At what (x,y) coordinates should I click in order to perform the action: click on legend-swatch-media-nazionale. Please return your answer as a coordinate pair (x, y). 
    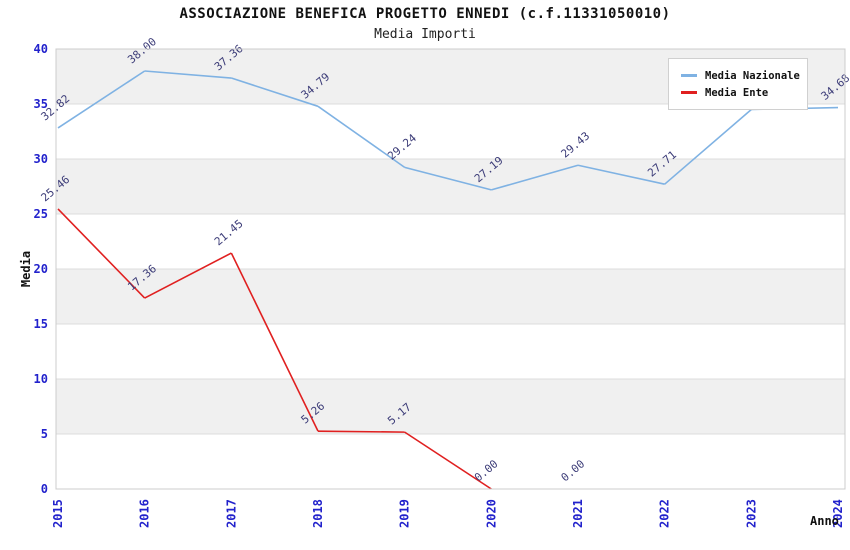
    Looking at the image, I should click on (689, 75).